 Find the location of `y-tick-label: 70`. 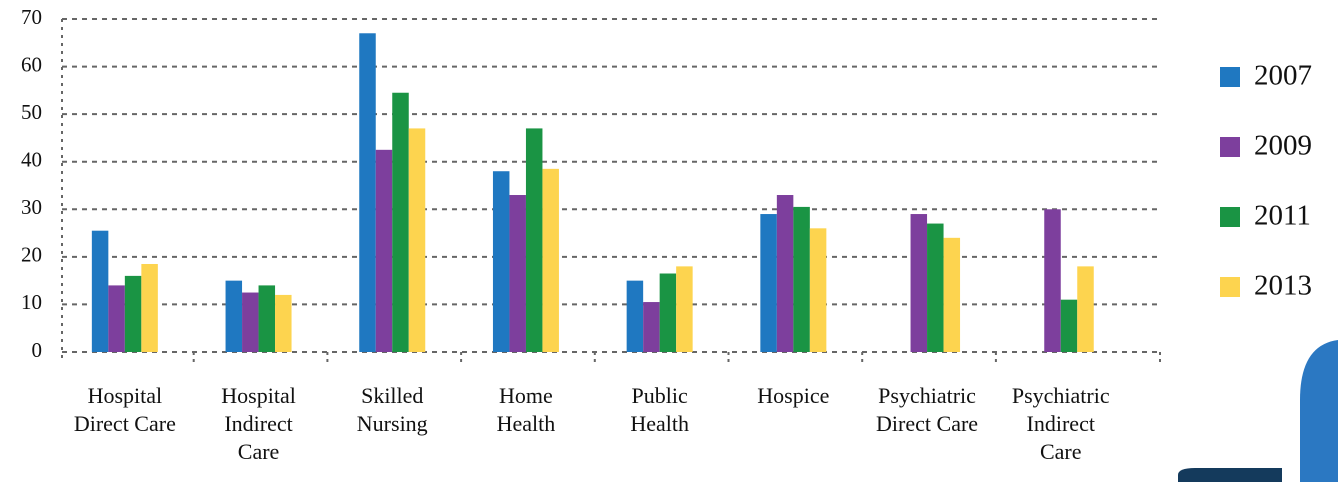

y-tick-label: 70 is located at coordinates (31, 17).